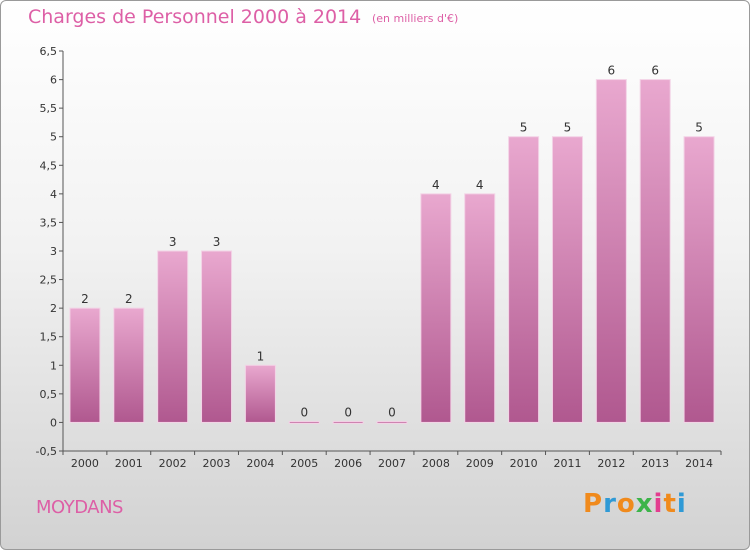 The height and width of the screenshot is (550, 750). I want to click on y-tick-label: -0,5, so click(46, 451).